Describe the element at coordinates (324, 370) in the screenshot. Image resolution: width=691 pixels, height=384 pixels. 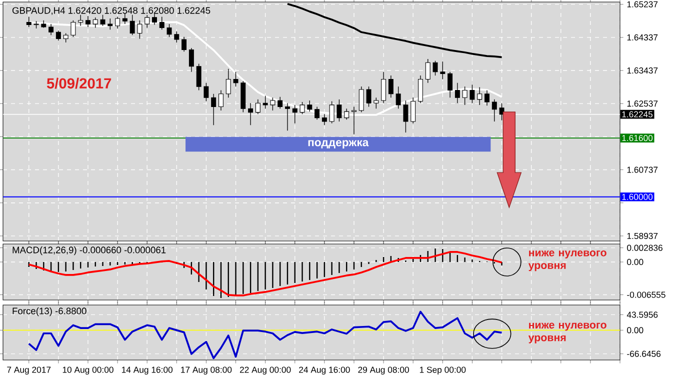
I see `x-tick-label: 24 Aug 16:00` at that location.